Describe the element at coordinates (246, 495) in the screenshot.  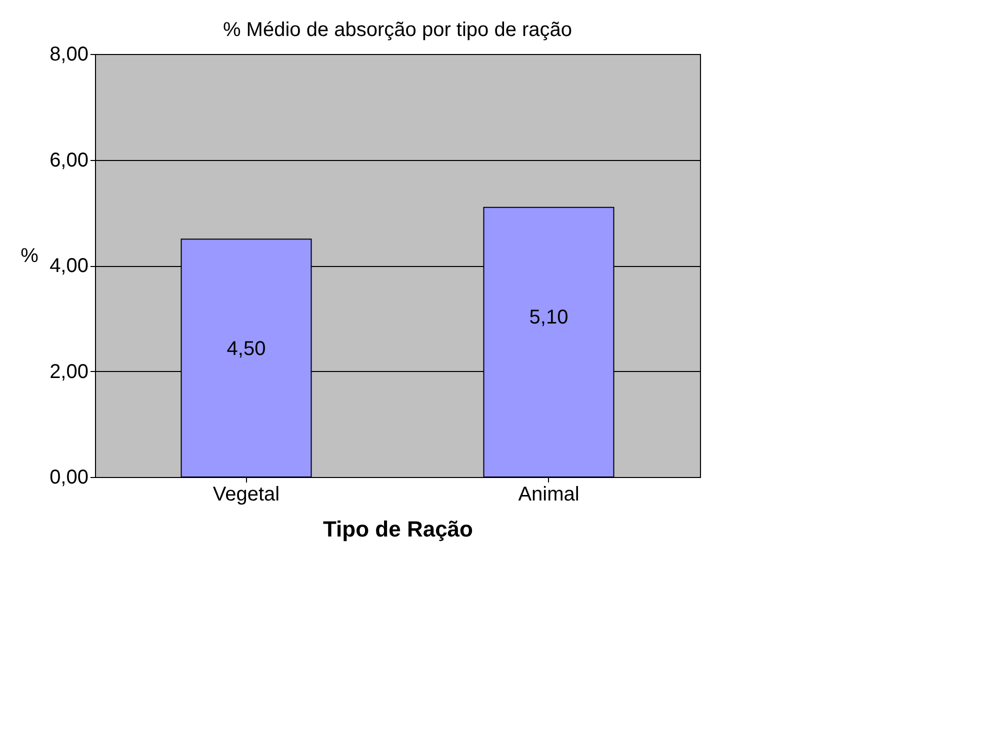
I see `x-tick-label: Vegetal` at that location.